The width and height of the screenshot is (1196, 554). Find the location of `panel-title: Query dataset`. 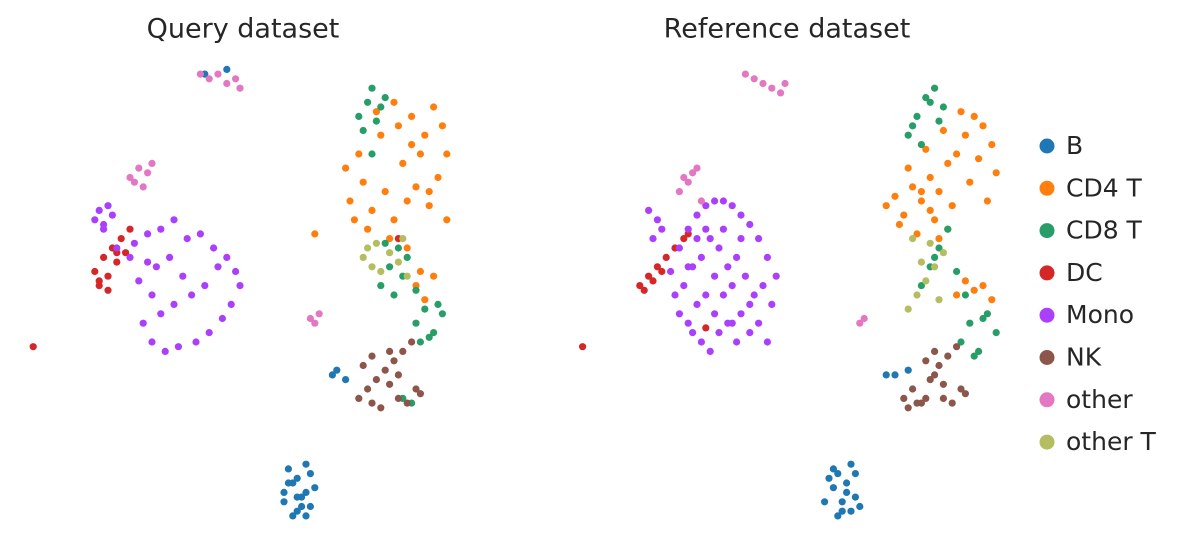

panel-title: Query dataset is located at coordinates (243, 29).